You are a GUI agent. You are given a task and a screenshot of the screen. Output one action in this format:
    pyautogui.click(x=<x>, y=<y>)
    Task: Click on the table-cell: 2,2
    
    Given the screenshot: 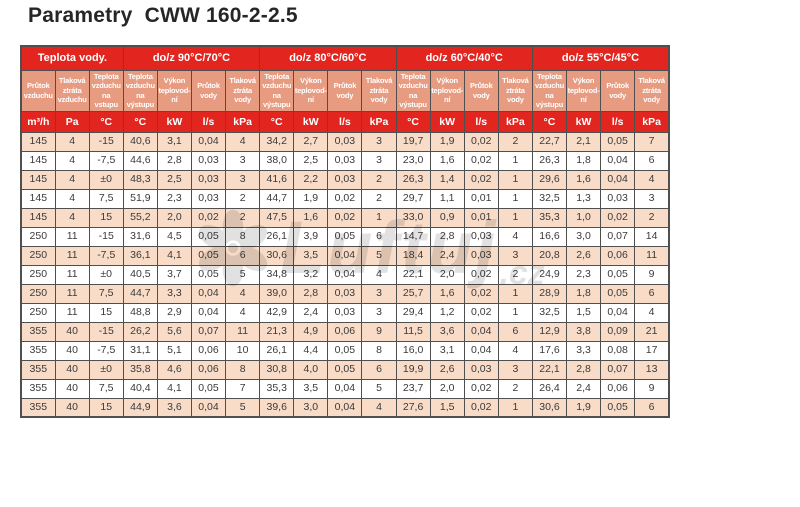 What is the action you would take?
    pyautogui.click(x=311, y=179)
    